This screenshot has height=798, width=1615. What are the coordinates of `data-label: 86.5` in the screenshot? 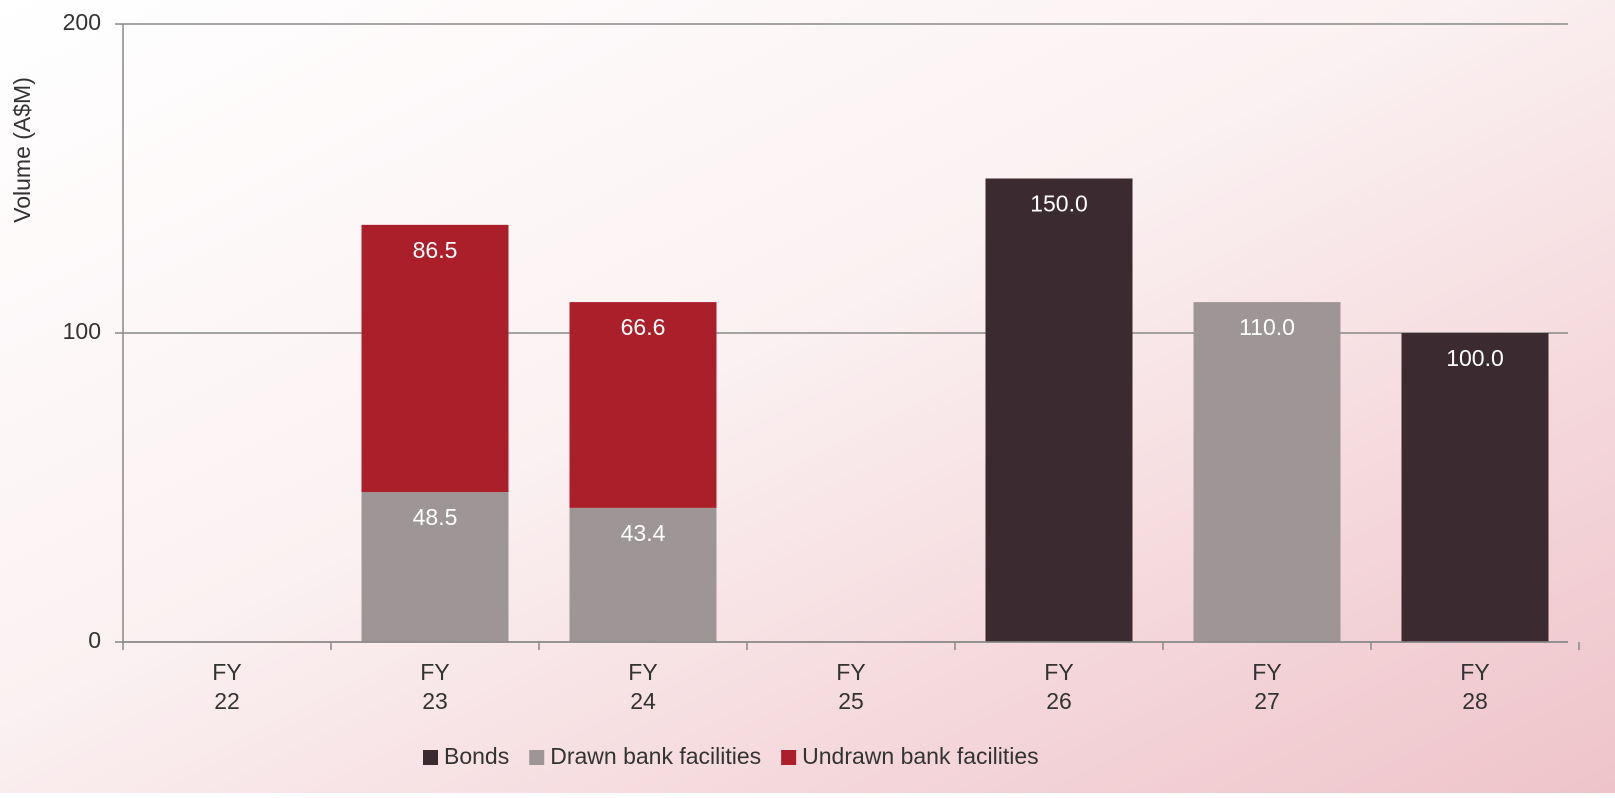 It's located at (435, 250).